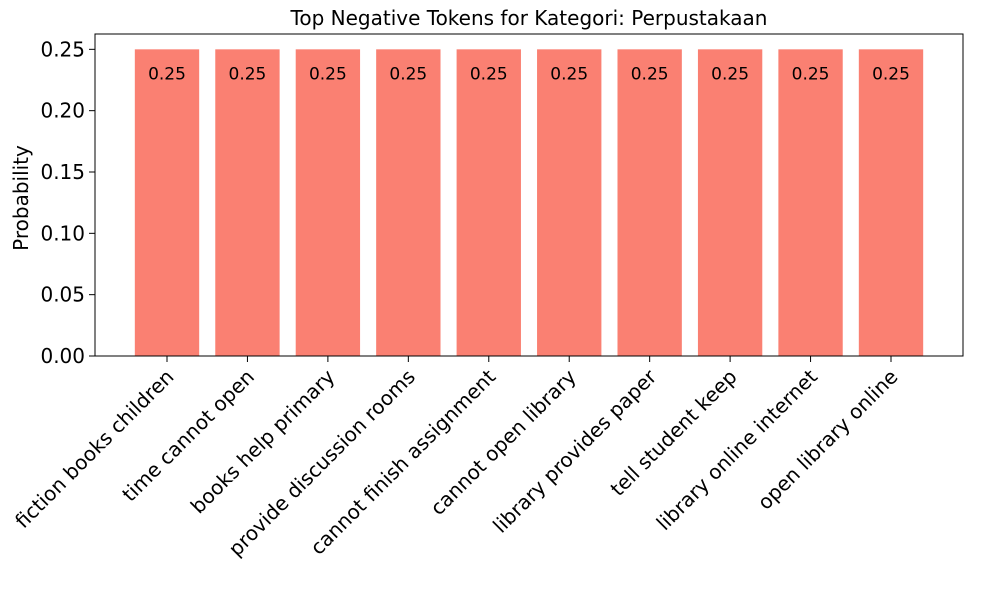 This screenshot has height=590, width=982. What do you see at coordinates (62, 49) in the screenshot?
I see `y-tick-label-5: 0.25` at bounding box center [62, 49].